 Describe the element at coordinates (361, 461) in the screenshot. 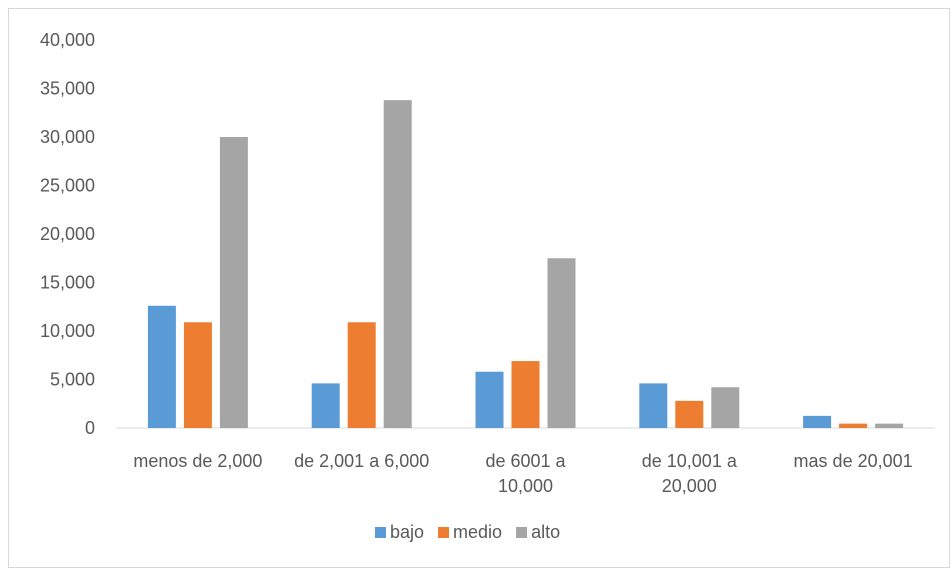

I see `x-category-label: de 2,001 a 6,000` at that location.